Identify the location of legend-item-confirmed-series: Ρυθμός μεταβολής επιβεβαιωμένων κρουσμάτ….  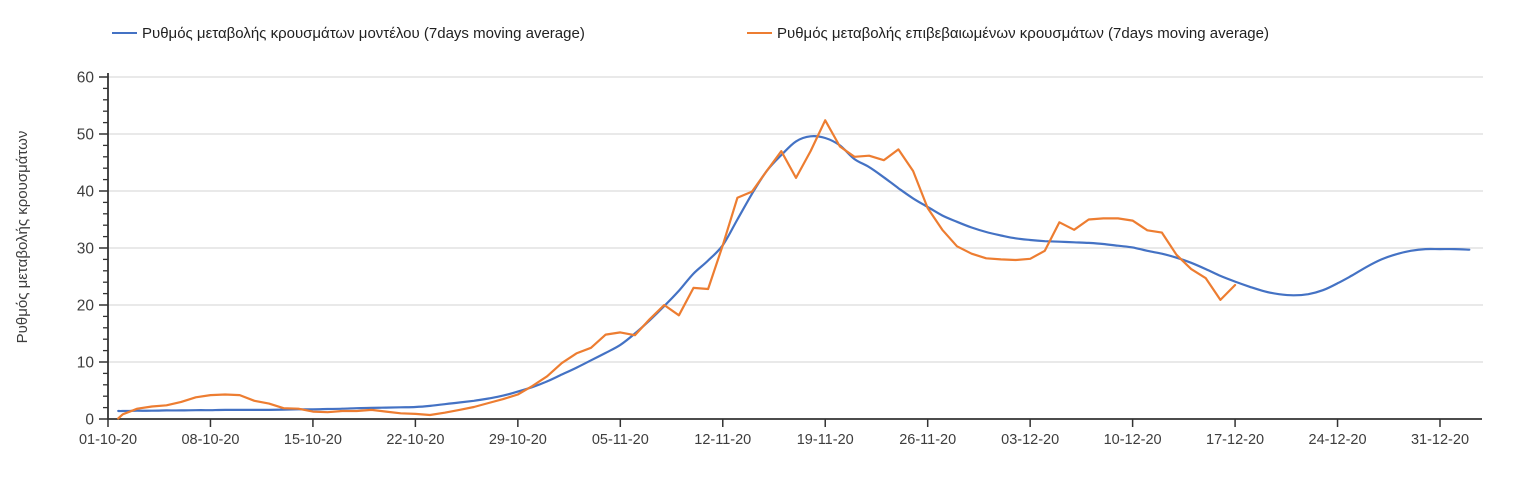
(1008, 33).